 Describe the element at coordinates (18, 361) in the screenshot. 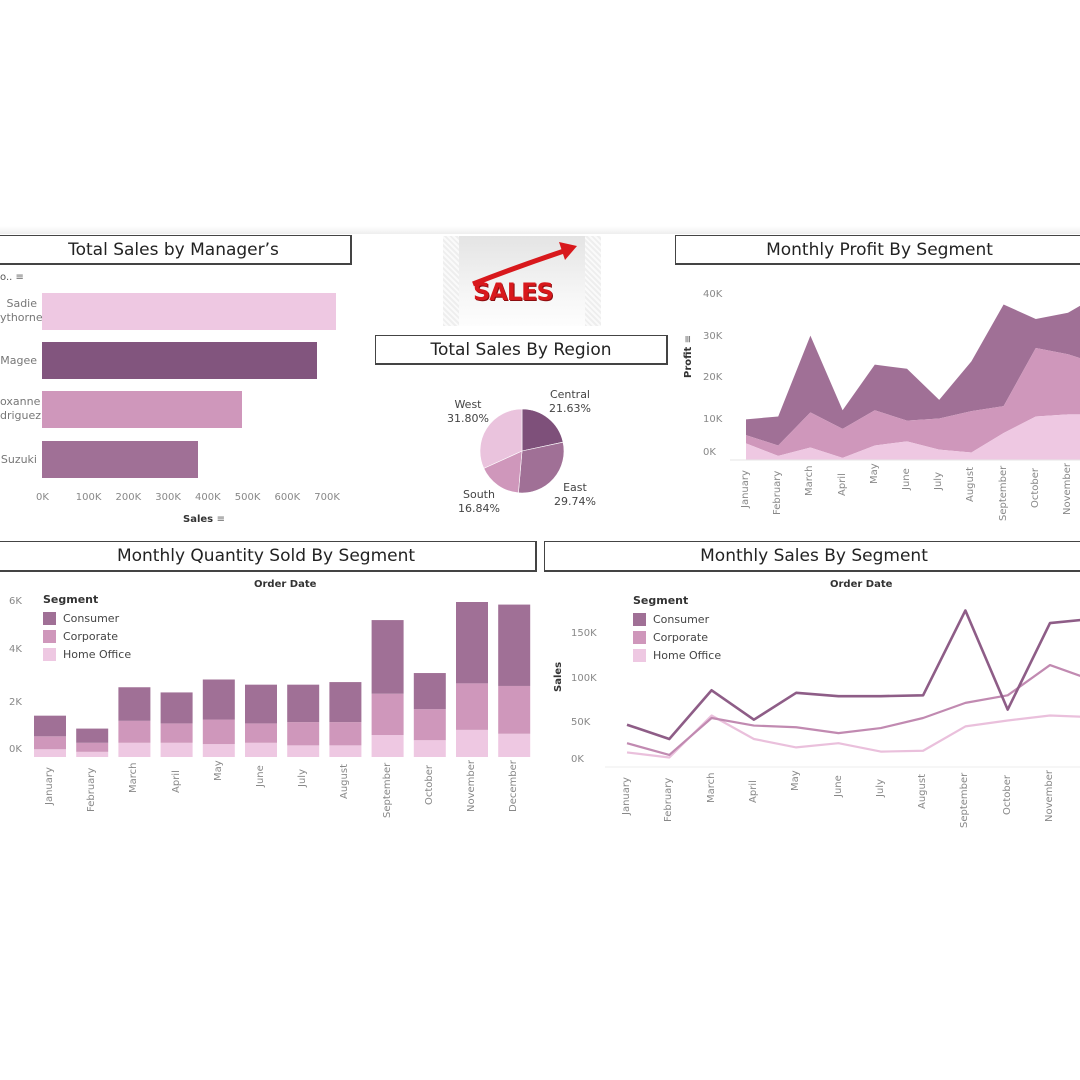

I see `manager-label: Magee` at that location.